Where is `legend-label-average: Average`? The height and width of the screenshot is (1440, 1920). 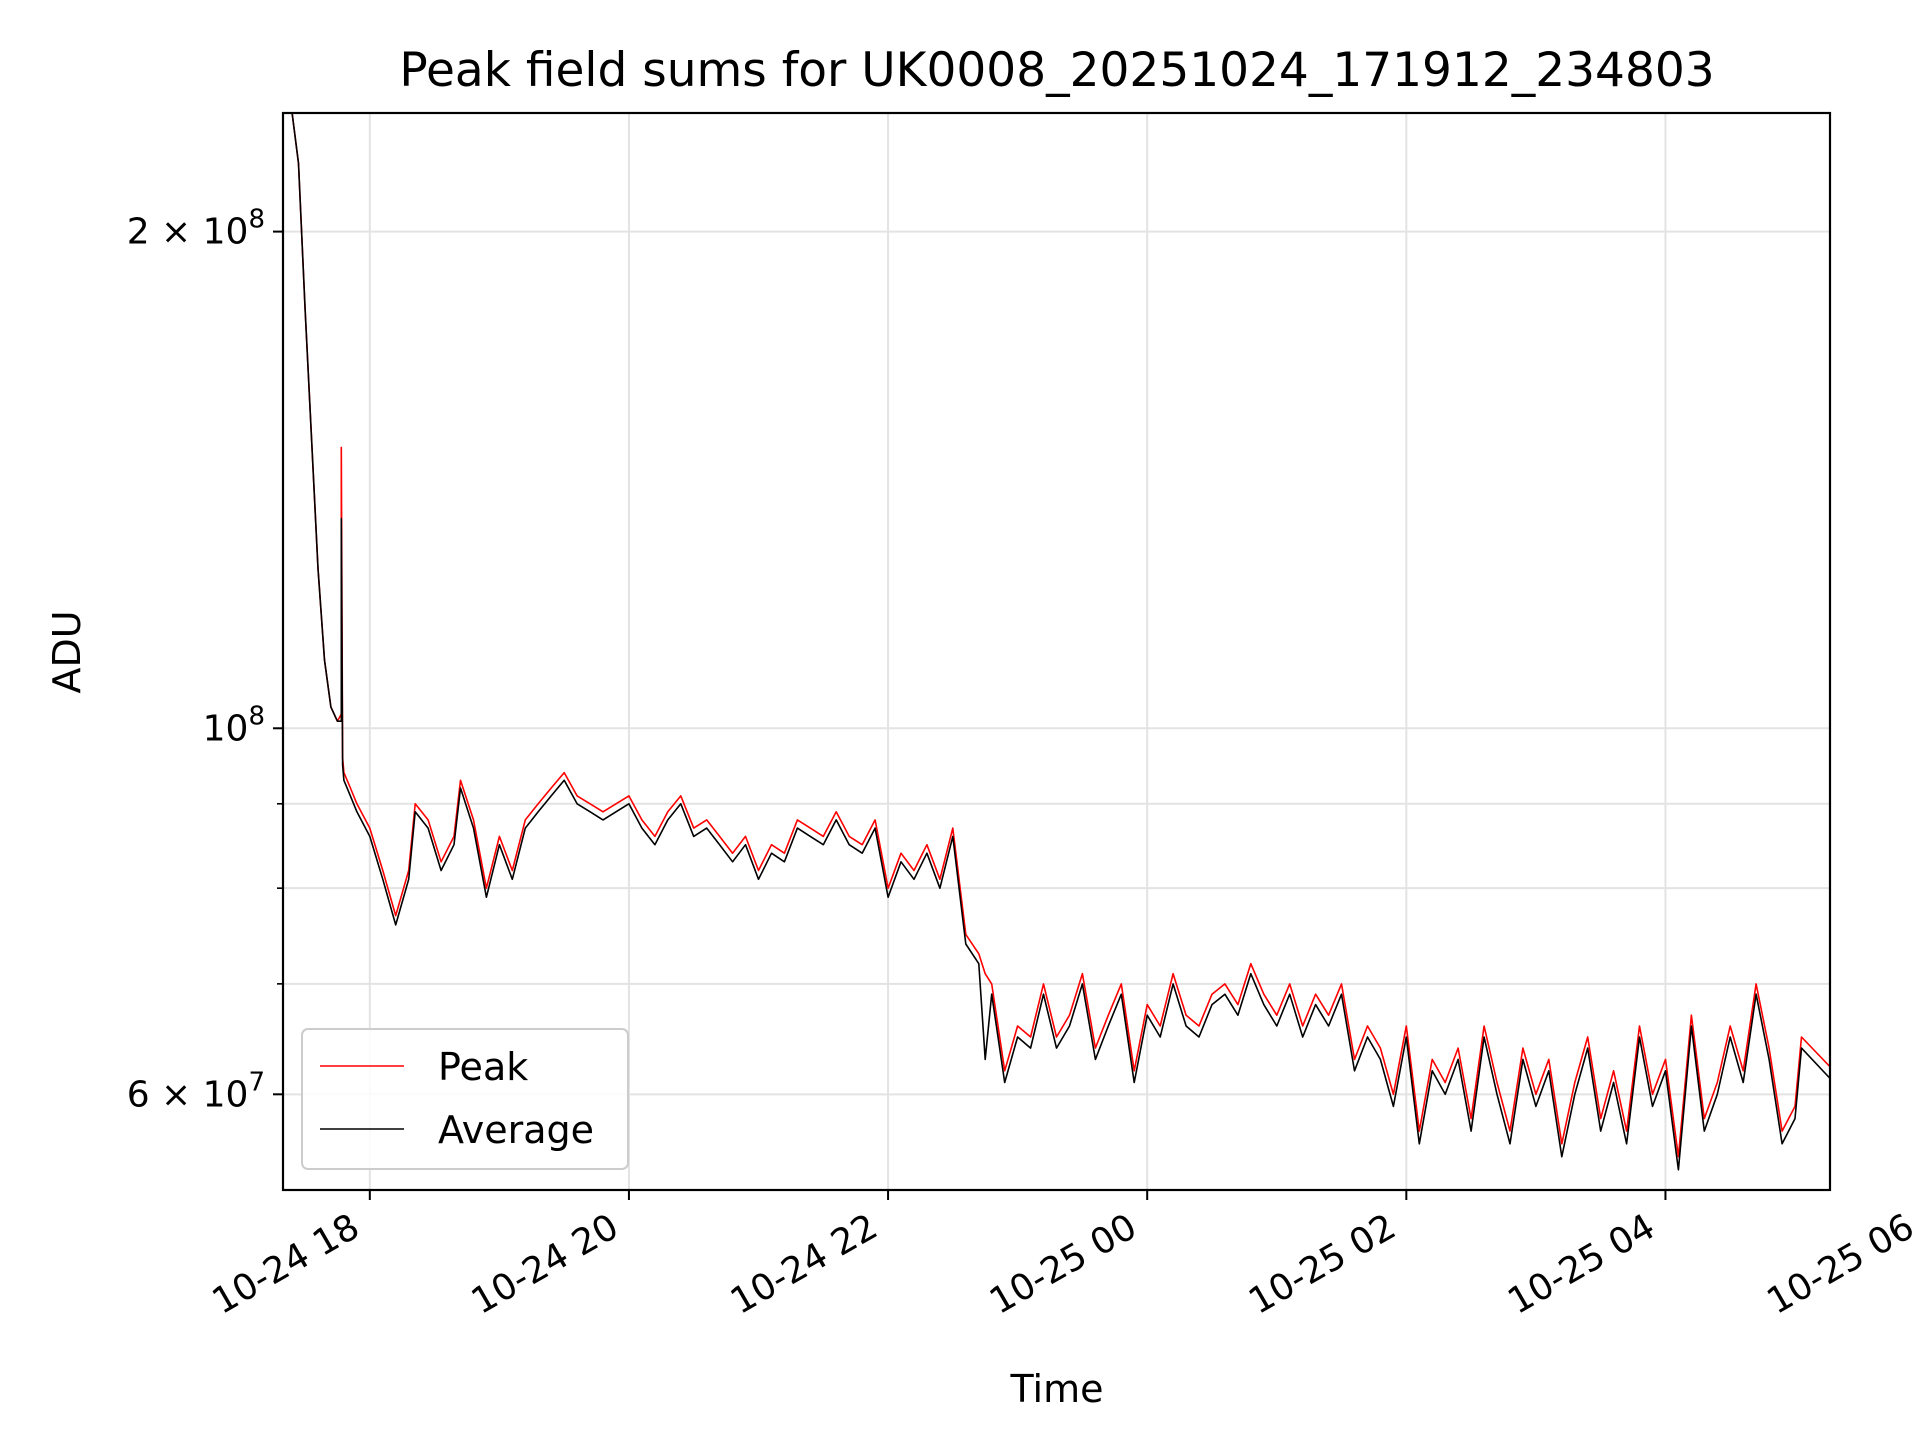
legend-label-average: Average is located at coordinates (516, 1130).